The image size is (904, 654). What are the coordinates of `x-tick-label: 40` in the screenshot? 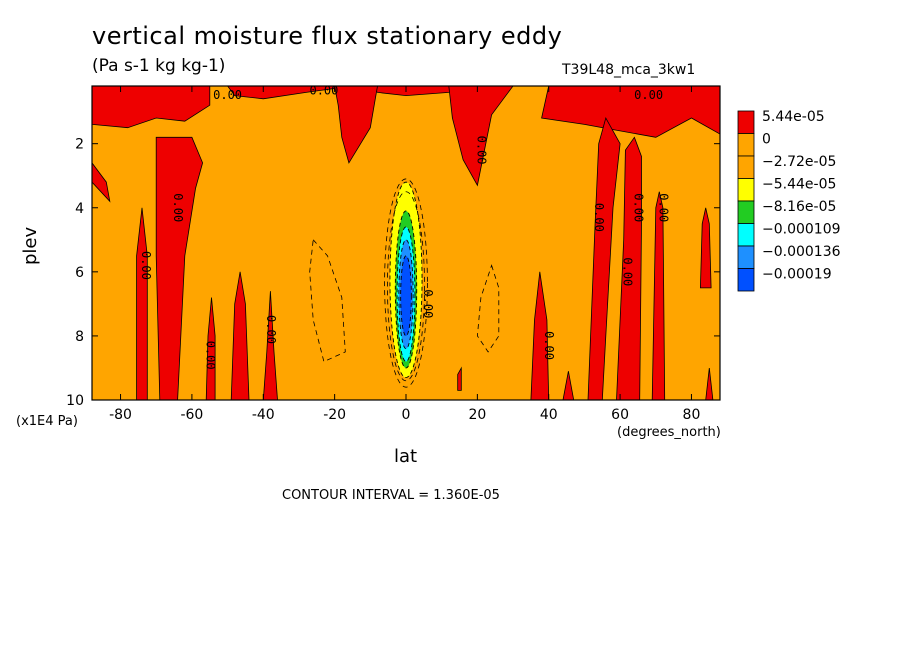 It's located at (549, 415).